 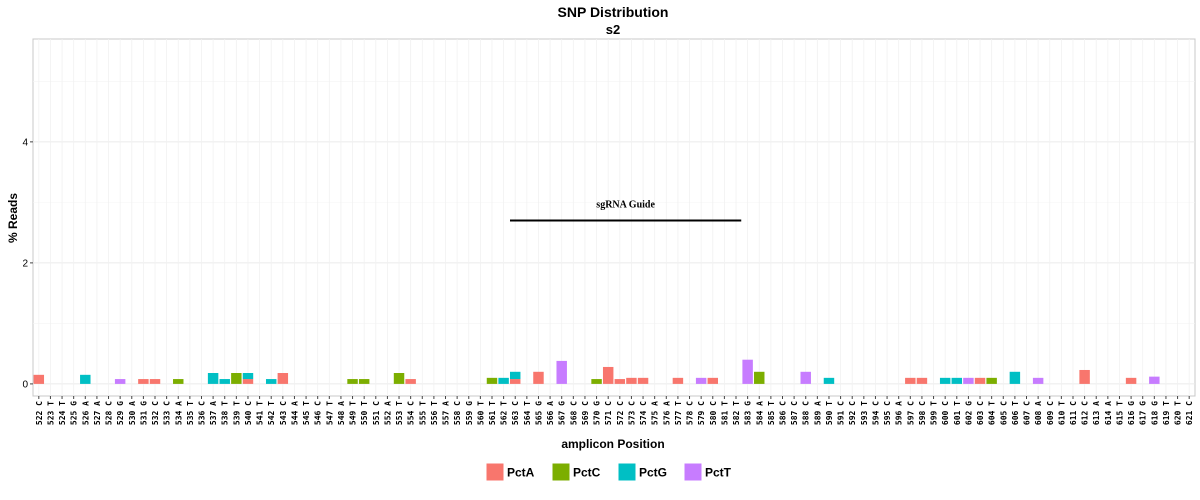 What do you see at coordinates (329, 413) in the screenshot?
I see `x-tick-label: 547 T` at bounding box center [329, 413].